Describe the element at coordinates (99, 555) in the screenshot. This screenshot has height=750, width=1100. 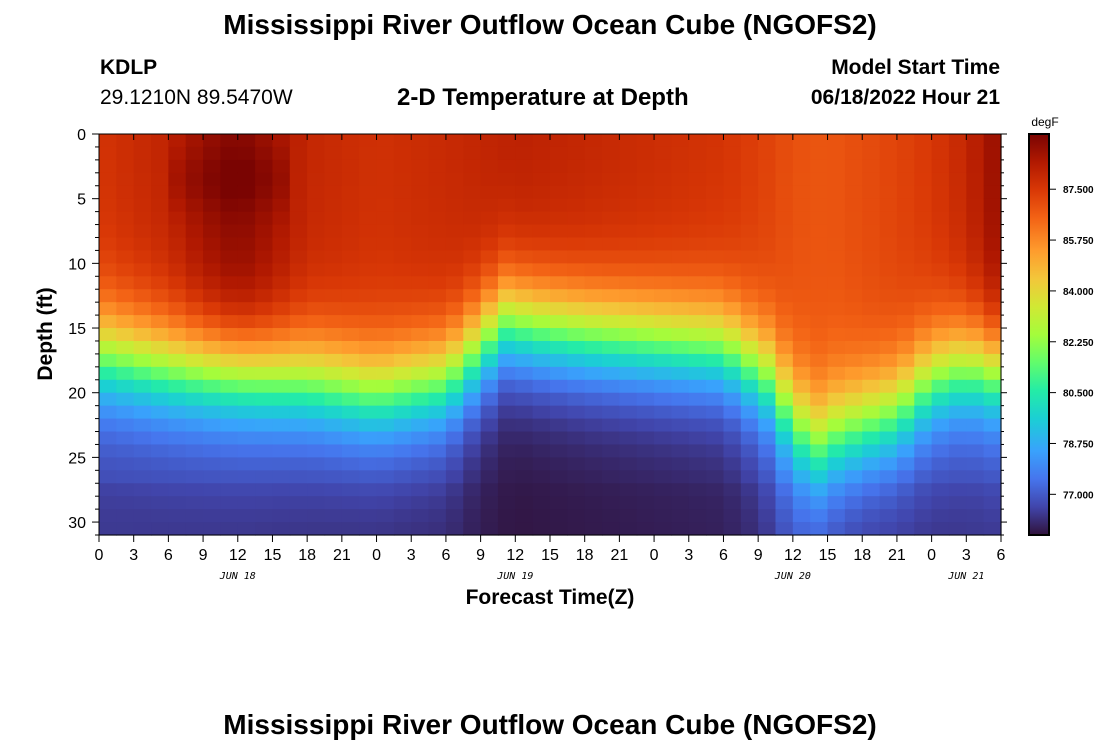
I see `x-tick-label: 0` at that location.